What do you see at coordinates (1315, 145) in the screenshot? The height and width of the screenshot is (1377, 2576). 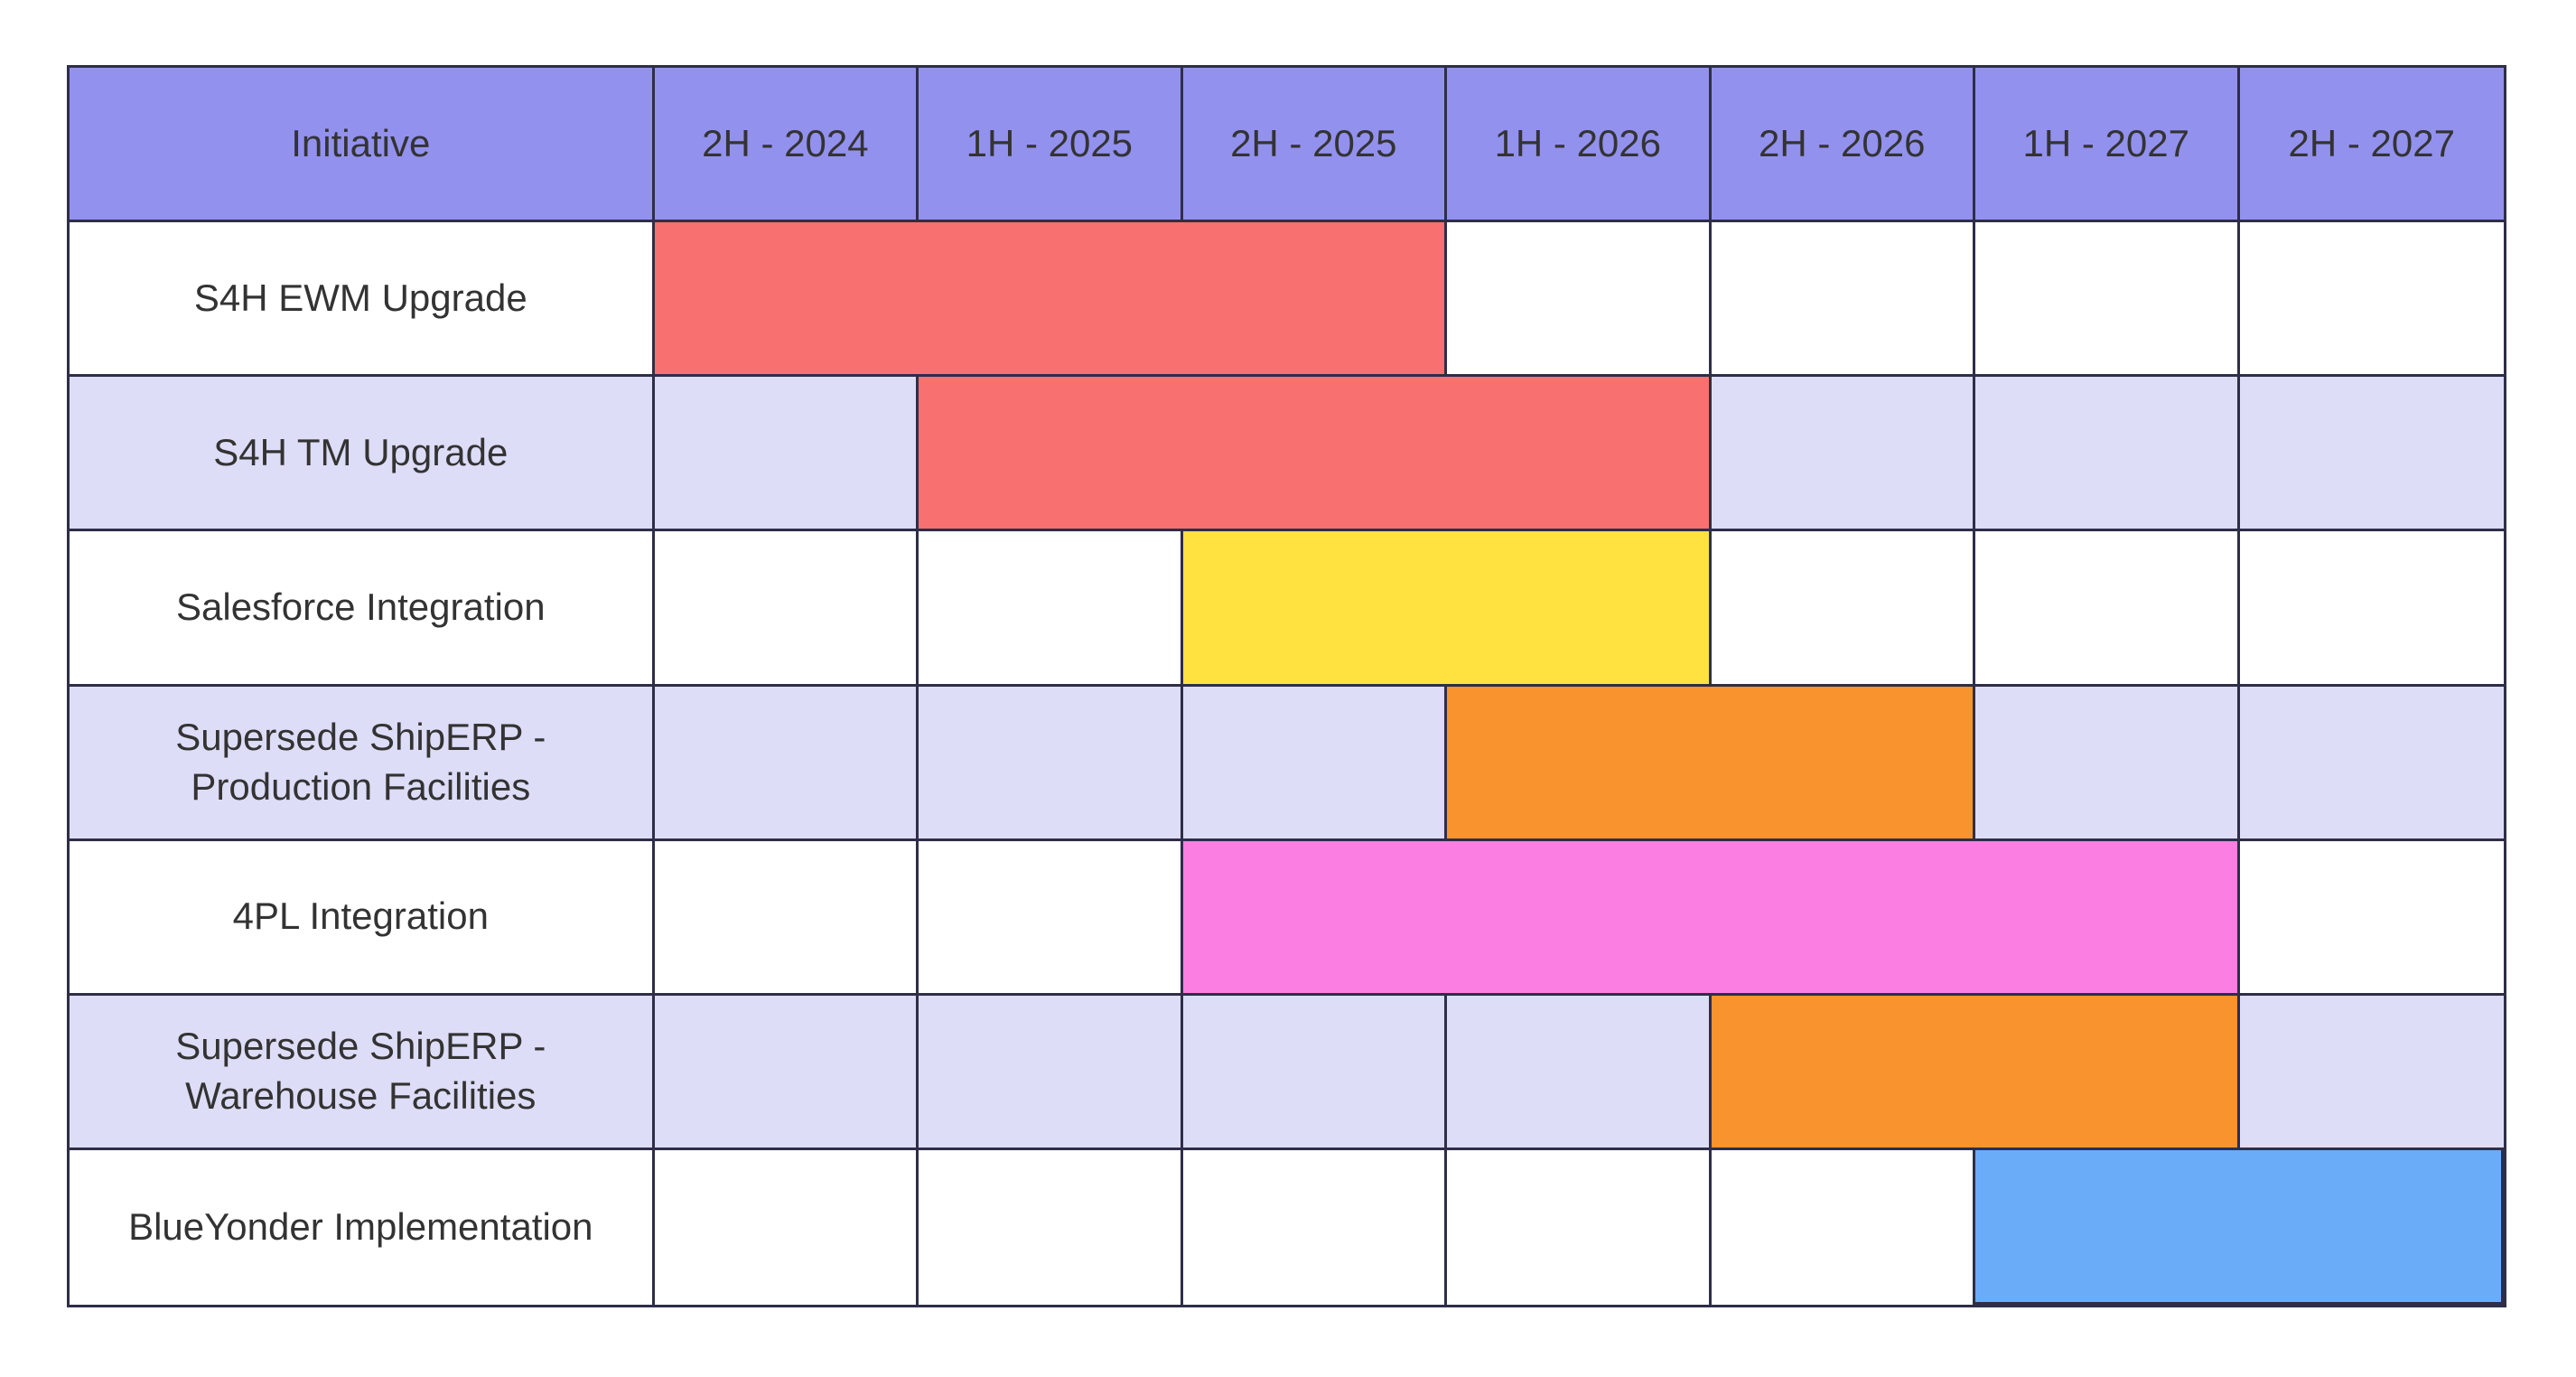 I see `header-cell-period: 2H - 2025` at bounding box center [1315, 145].